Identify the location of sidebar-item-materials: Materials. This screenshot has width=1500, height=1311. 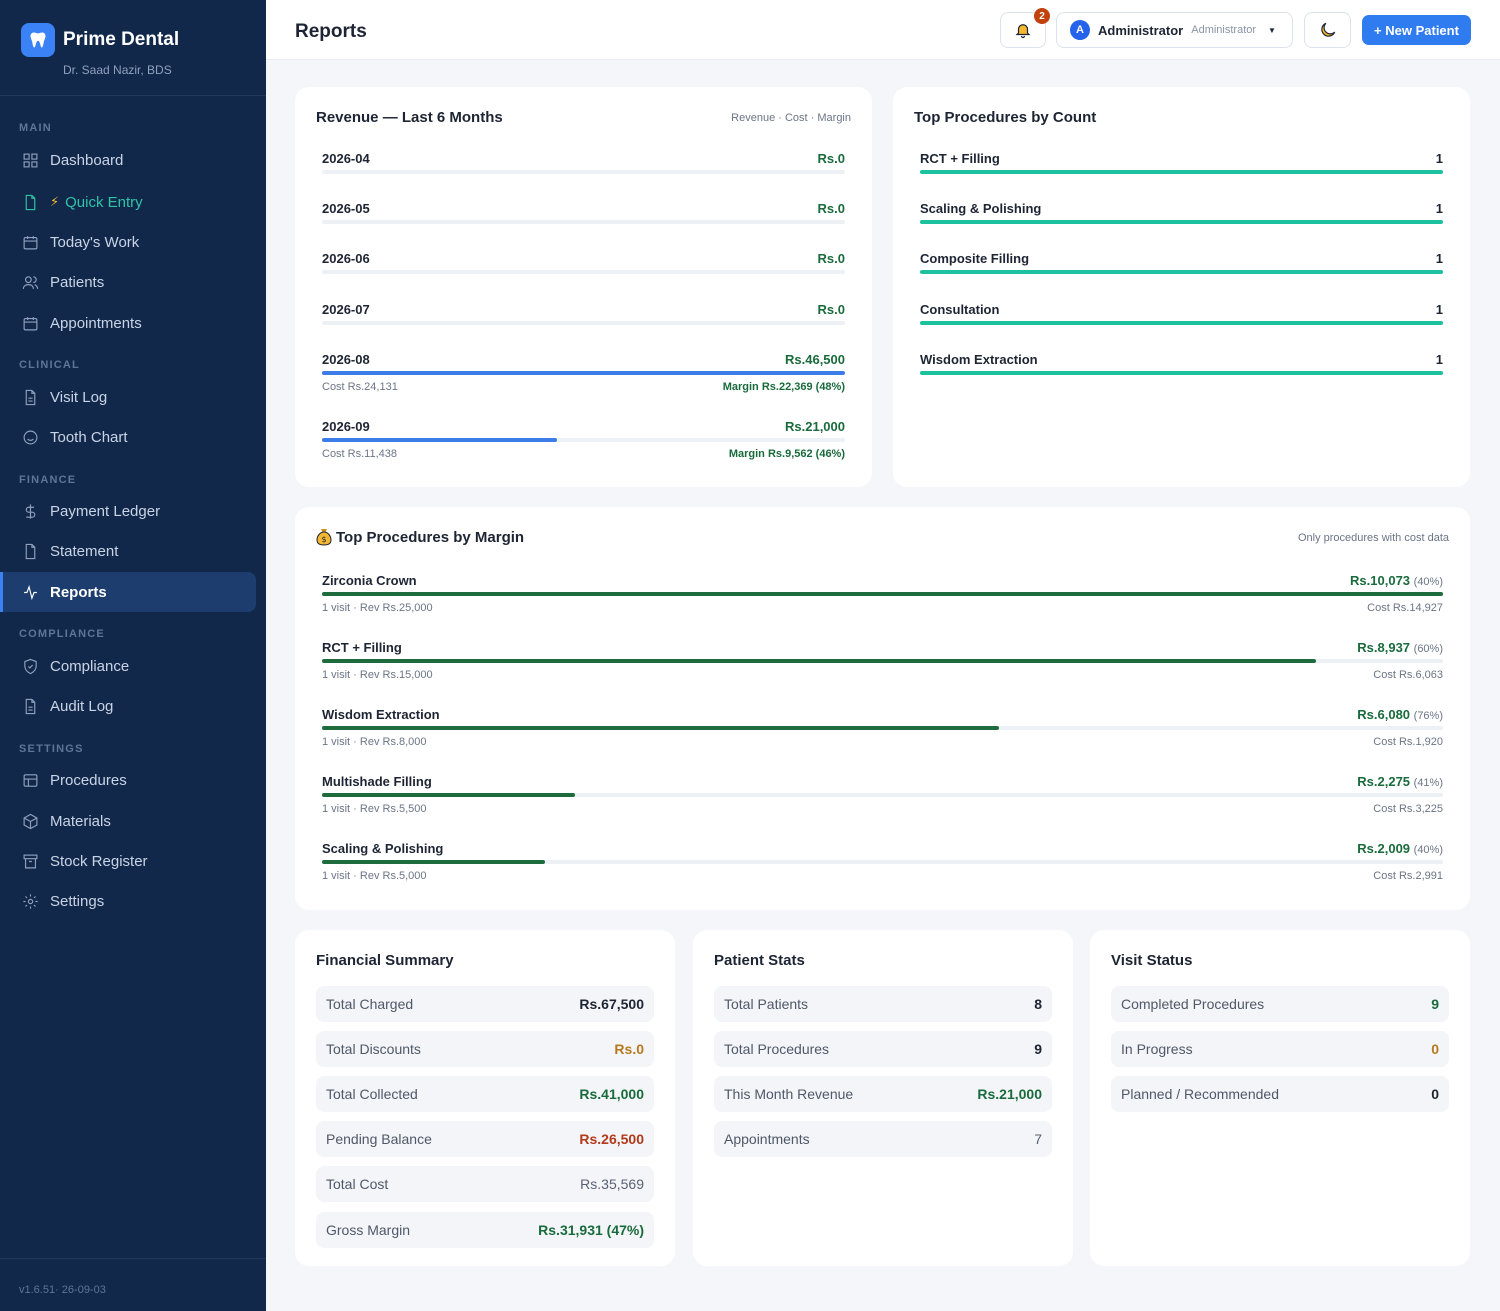
(133, 821).